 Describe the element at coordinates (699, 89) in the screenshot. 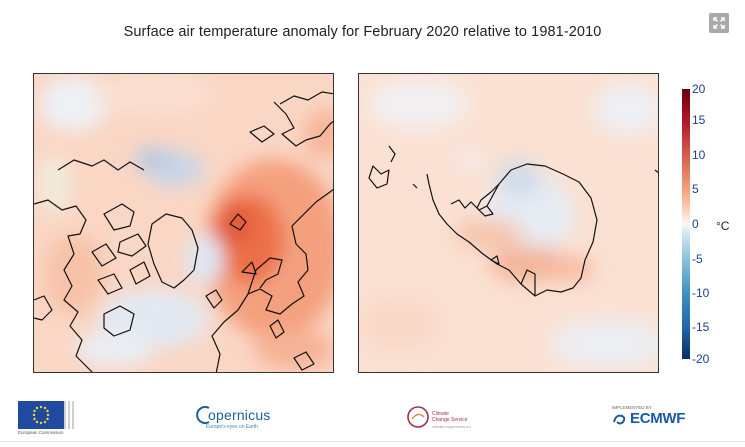

I see `colorbar-tick: 20` at that location.